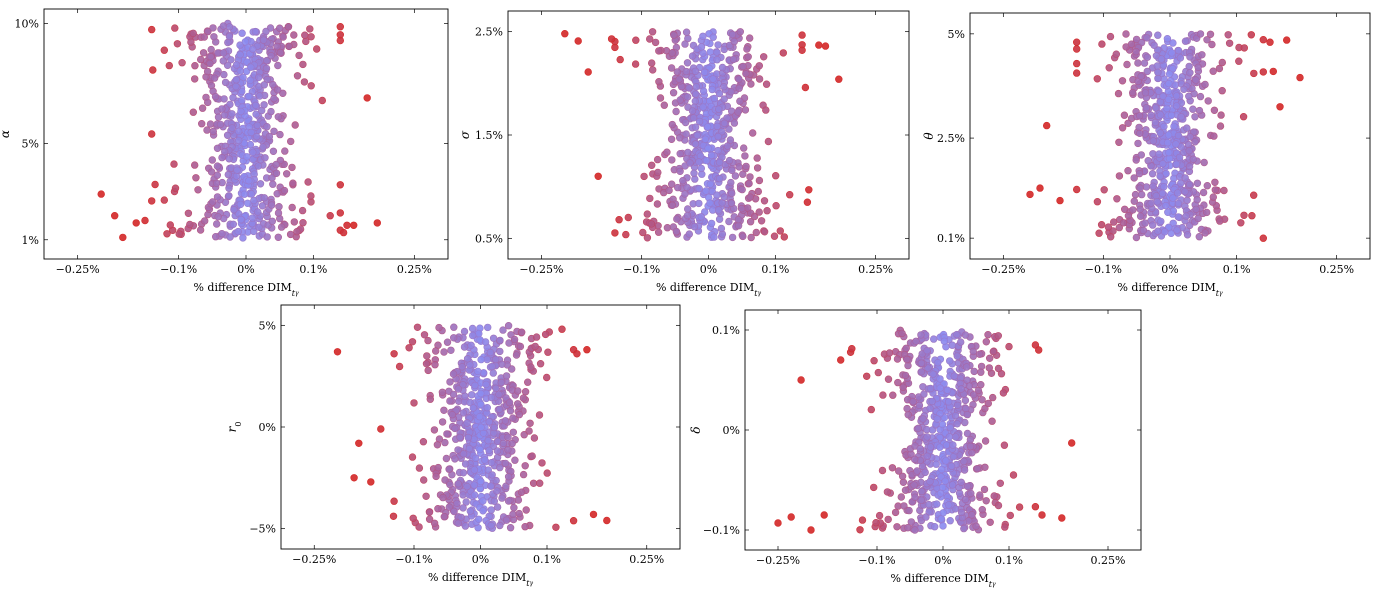  What do you see at coordinates (414, 269) in the screenshot?
I see `x-tick-label: 0.25%` at bounding box center [414, 269].